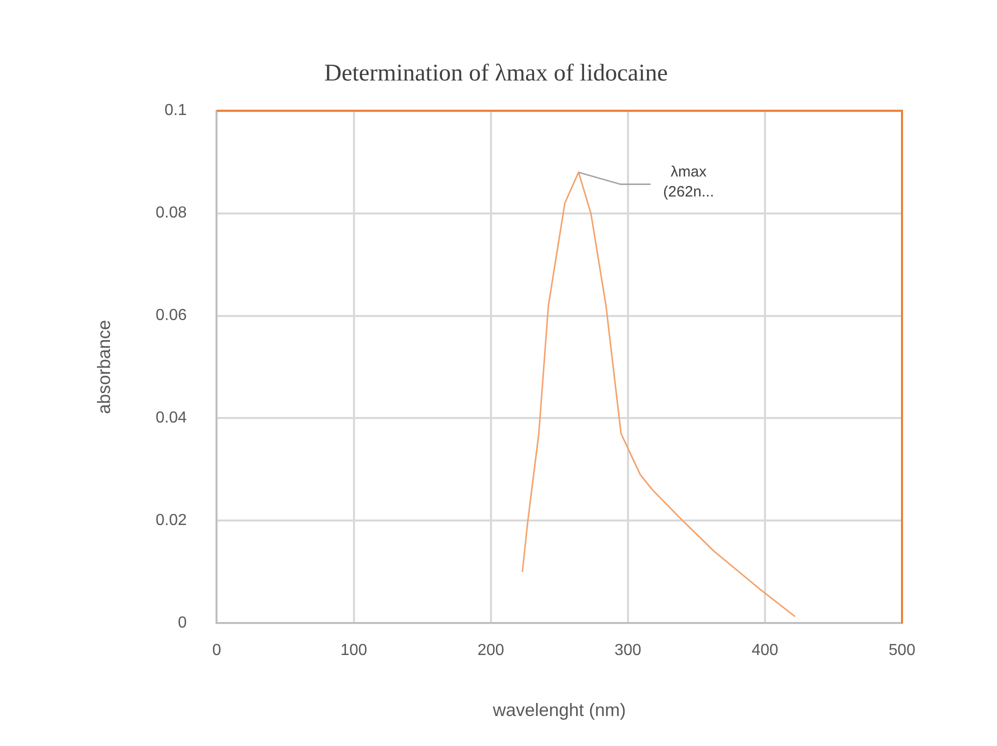  I want to click on y-tick-label: 0.1, so click(175, 111).